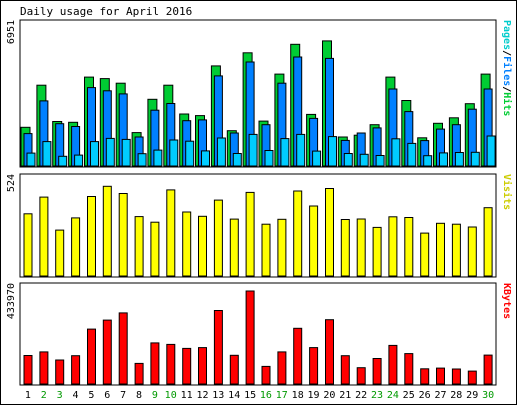 The width and height of the screenshot is (517, 405). Describe the element at coordinates (329, 395) in the screenshot. I see `x-tick-label-day-20: 20` at that location.